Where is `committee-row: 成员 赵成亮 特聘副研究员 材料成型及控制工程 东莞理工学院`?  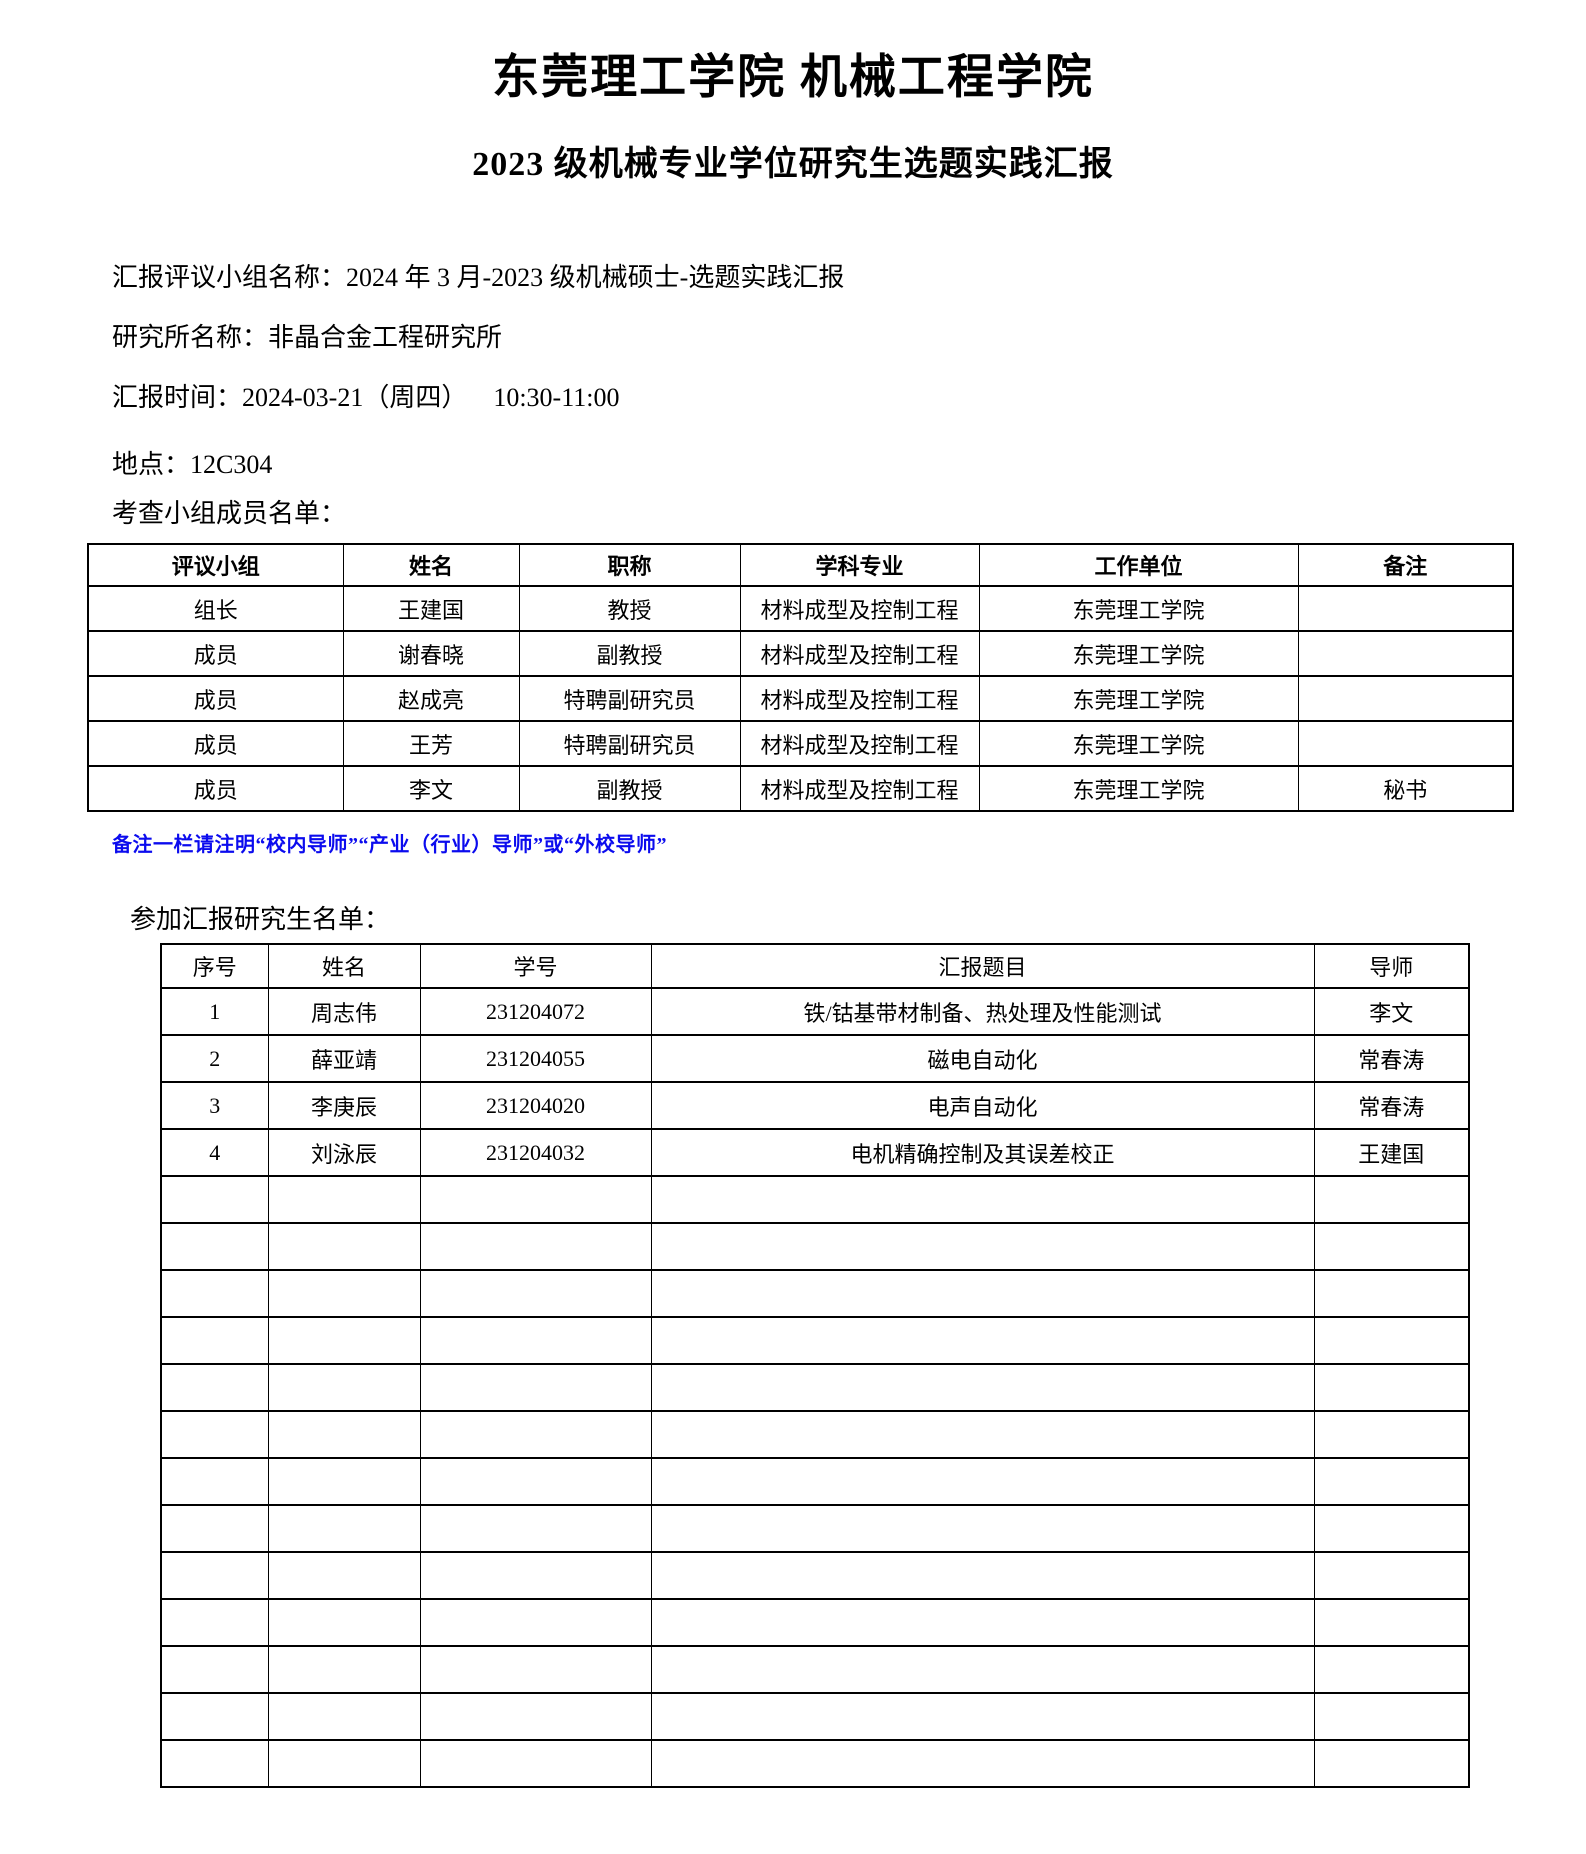 committee-row: 成员 赵成亮 特聘副研究员 材料成型及控制工程 东莞理工学院 is located at coordinates (800, 698).